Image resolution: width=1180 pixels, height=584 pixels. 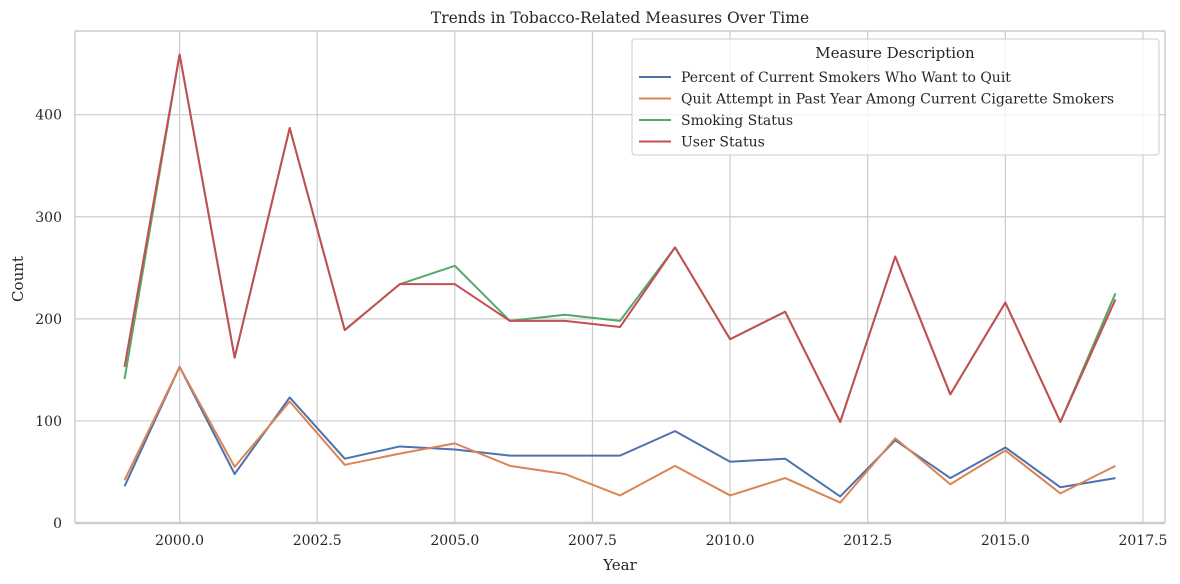 I want to click on legend-frame, so click(x=895, y=97).